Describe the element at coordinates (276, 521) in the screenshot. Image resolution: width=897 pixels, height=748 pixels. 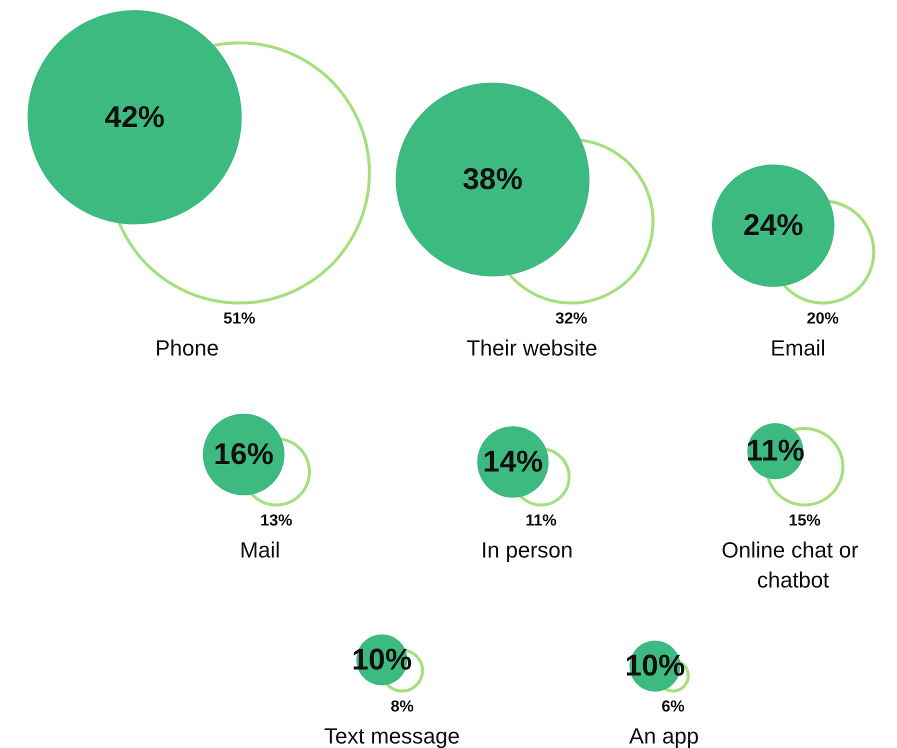
I see `data-label: 13%` at that location.